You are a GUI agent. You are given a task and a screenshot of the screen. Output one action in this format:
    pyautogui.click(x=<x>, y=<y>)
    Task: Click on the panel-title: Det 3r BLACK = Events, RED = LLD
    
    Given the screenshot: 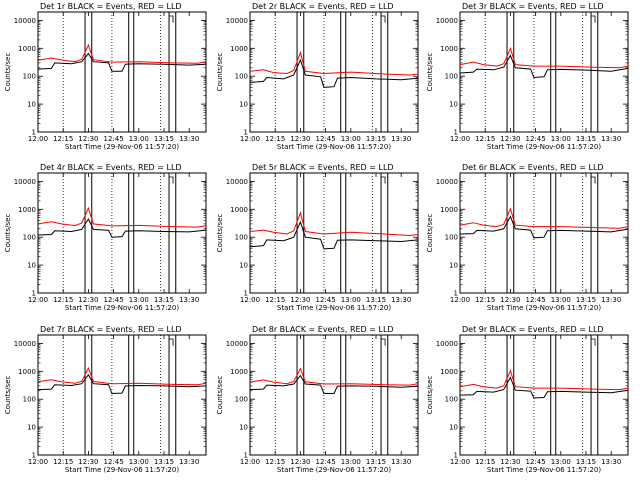 What is the action you would take?
    pyautogui.click(x=533, y=6)
    